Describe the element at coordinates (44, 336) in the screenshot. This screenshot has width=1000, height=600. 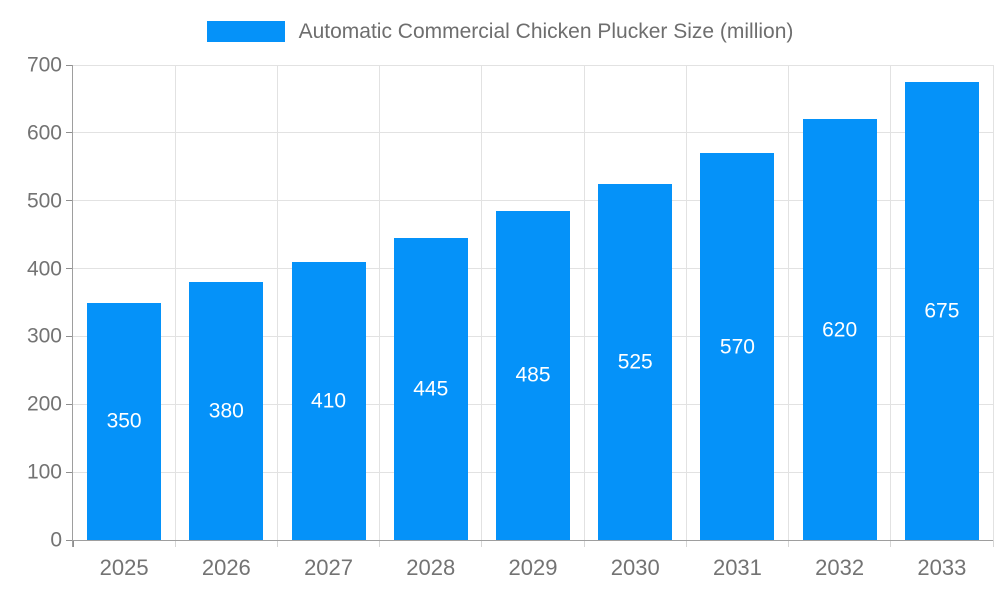
I see `y-axis-tick-label: 300` at that location.